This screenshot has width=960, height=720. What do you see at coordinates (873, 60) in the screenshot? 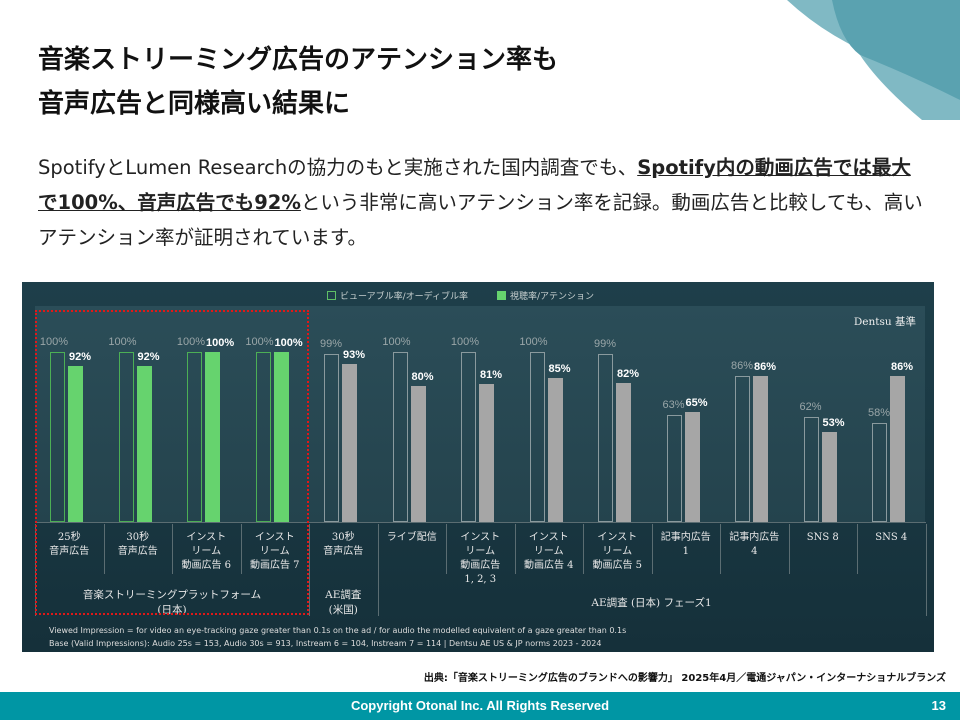
I see `corner-decoration` at bounding box center [873, 60].